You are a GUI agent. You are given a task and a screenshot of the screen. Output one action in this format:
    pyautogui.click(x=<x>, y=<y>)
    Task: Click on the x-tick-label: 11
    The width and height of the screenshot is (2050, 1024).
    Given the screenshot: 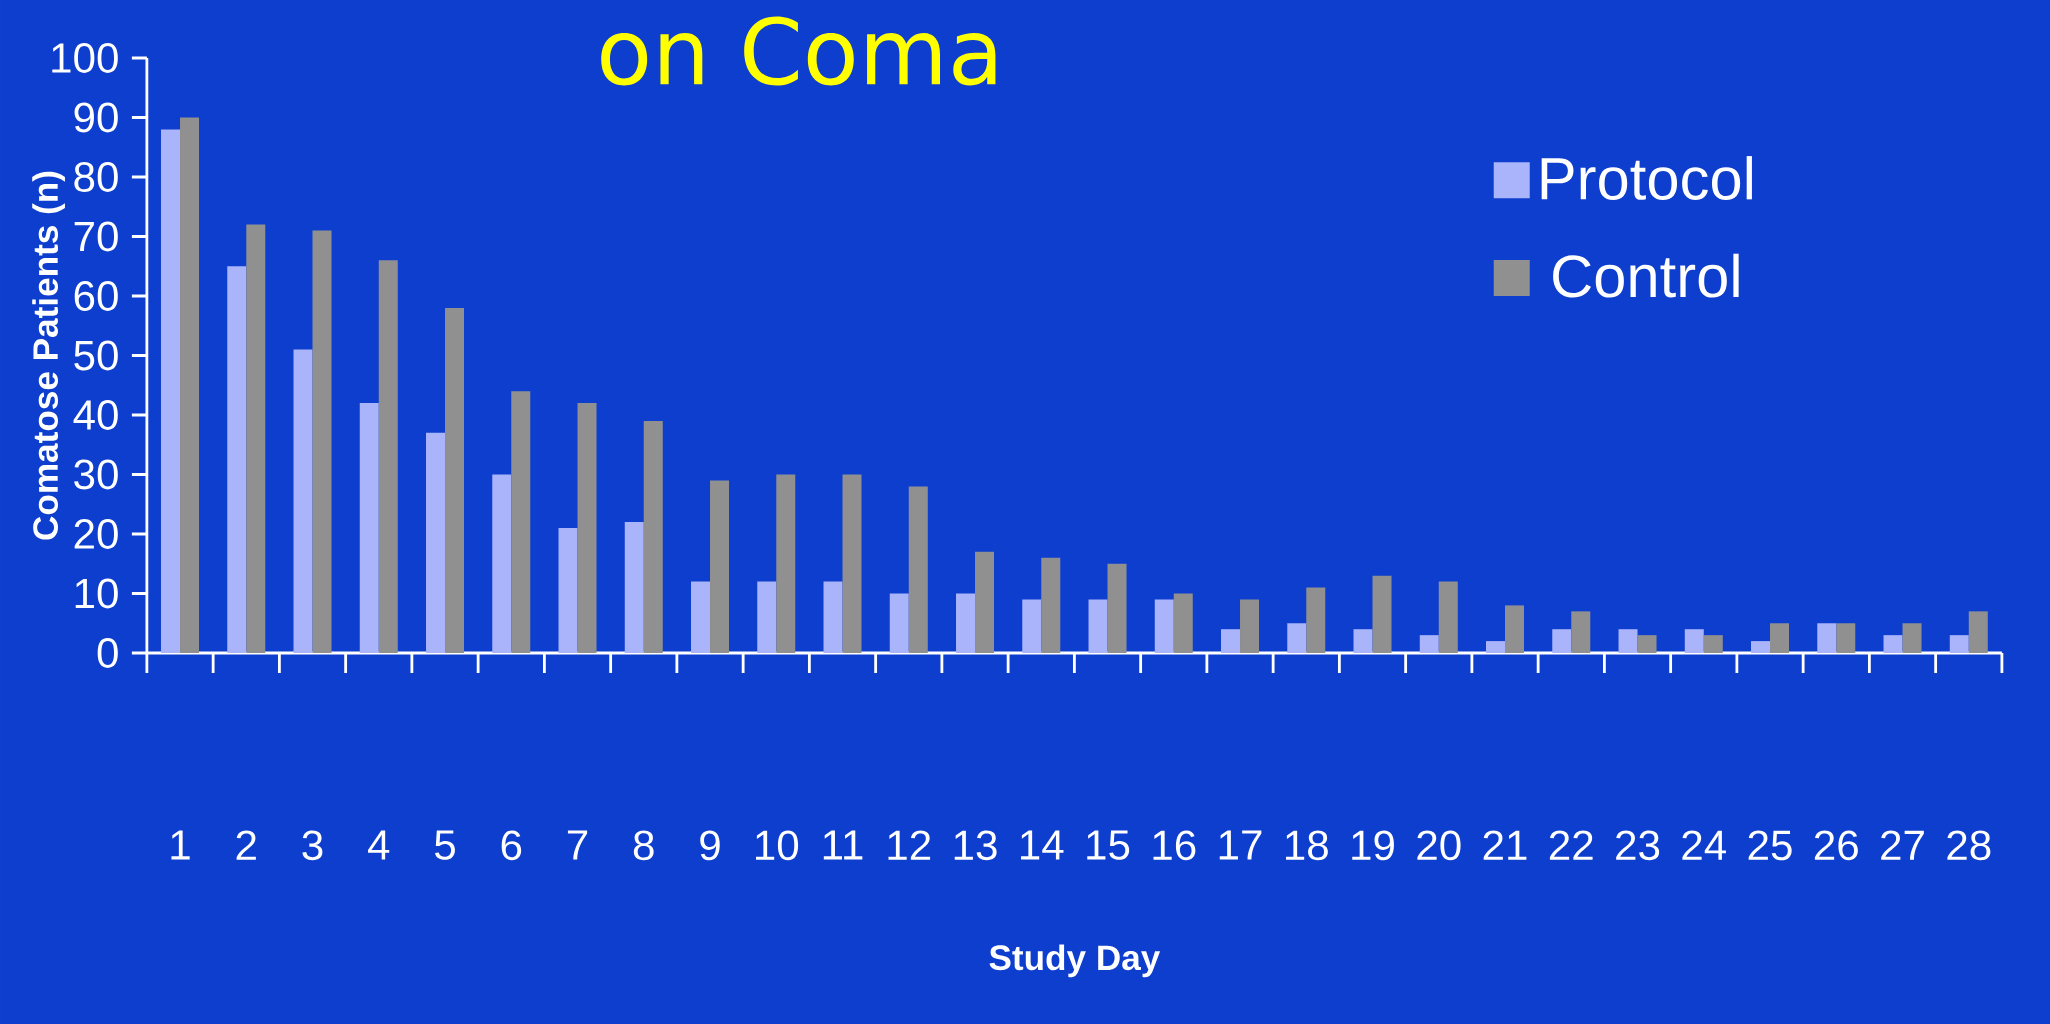 What is the action you would take?
    pyautogui.click(x=843, y=845)
    